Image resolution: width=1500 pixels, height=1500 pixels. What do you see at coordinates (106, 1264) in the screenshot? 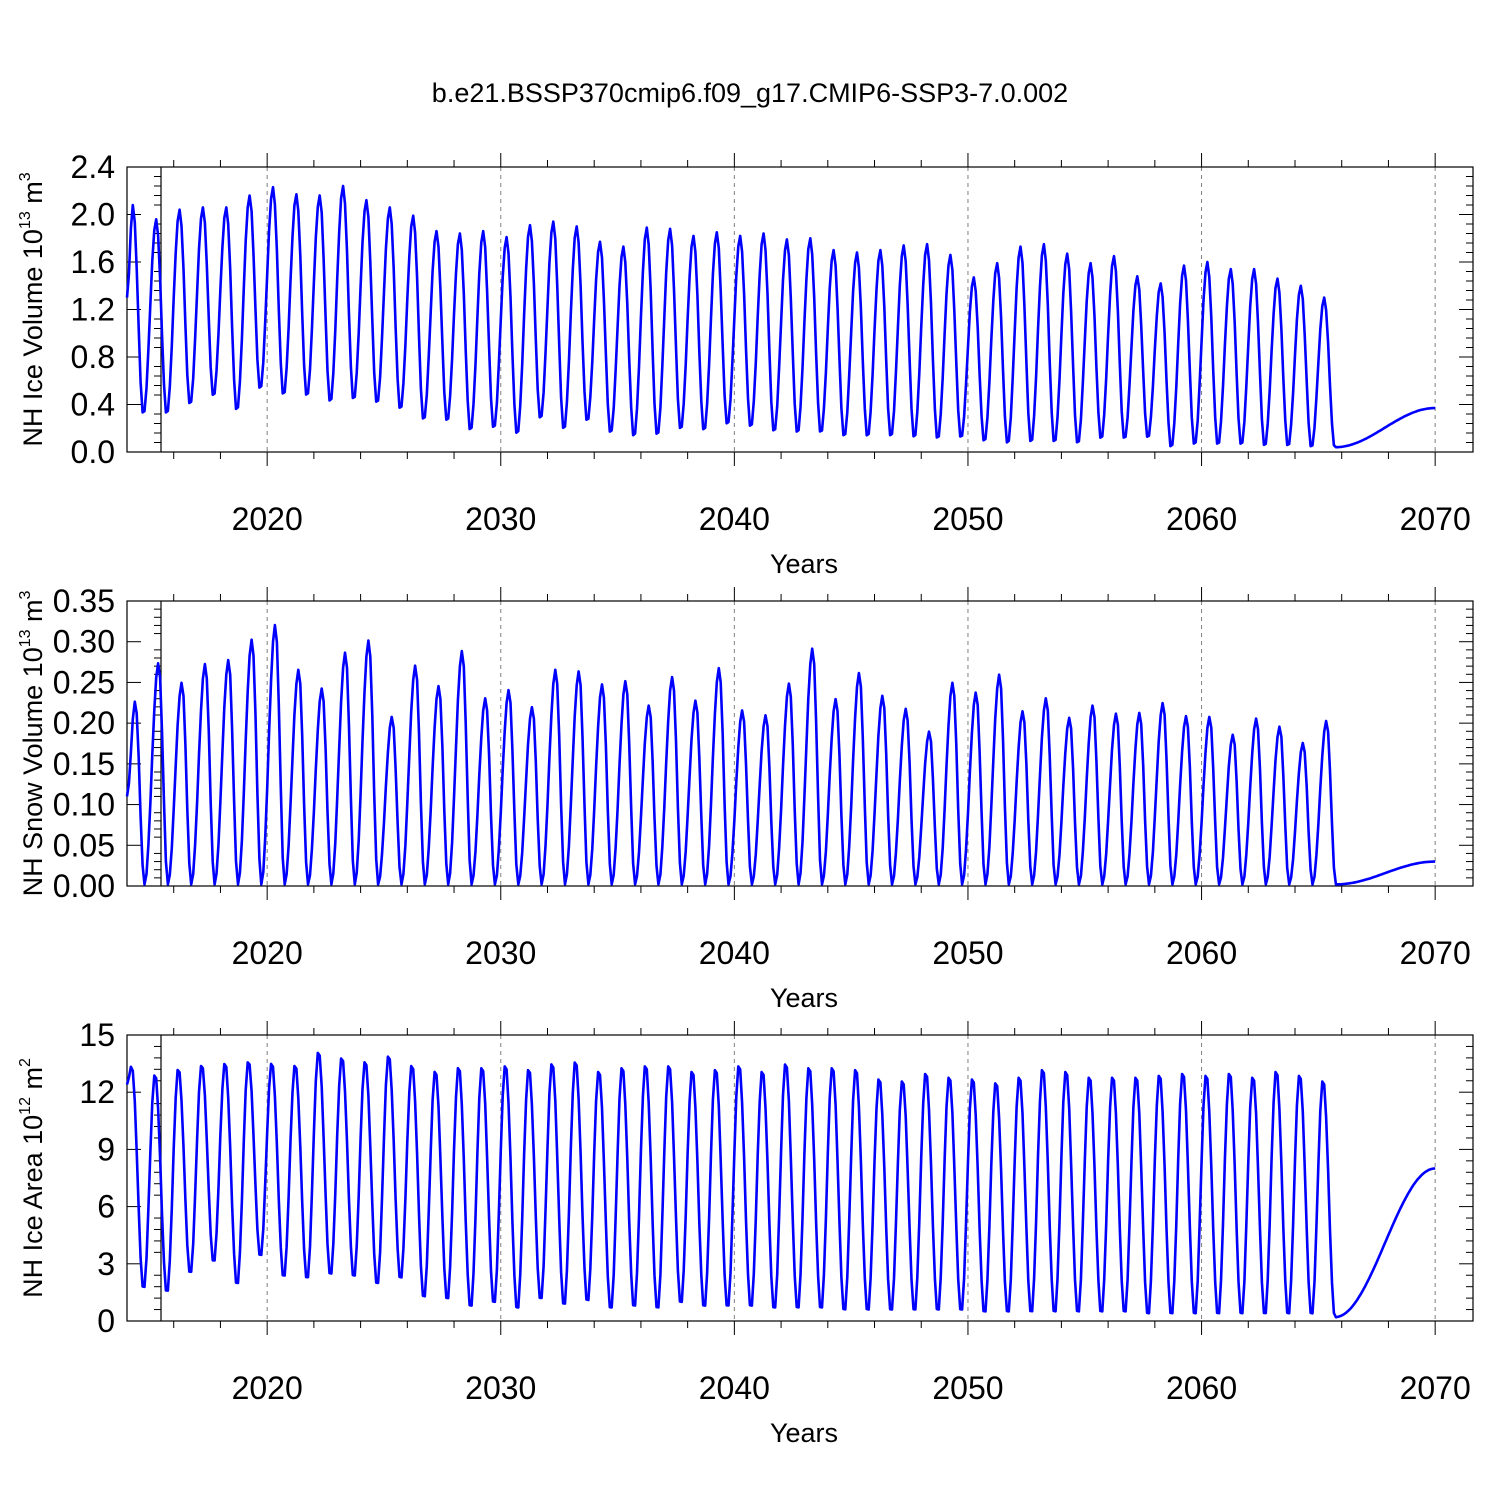
I see `y-tick-label: 3` at bounding box center [106, 1264].